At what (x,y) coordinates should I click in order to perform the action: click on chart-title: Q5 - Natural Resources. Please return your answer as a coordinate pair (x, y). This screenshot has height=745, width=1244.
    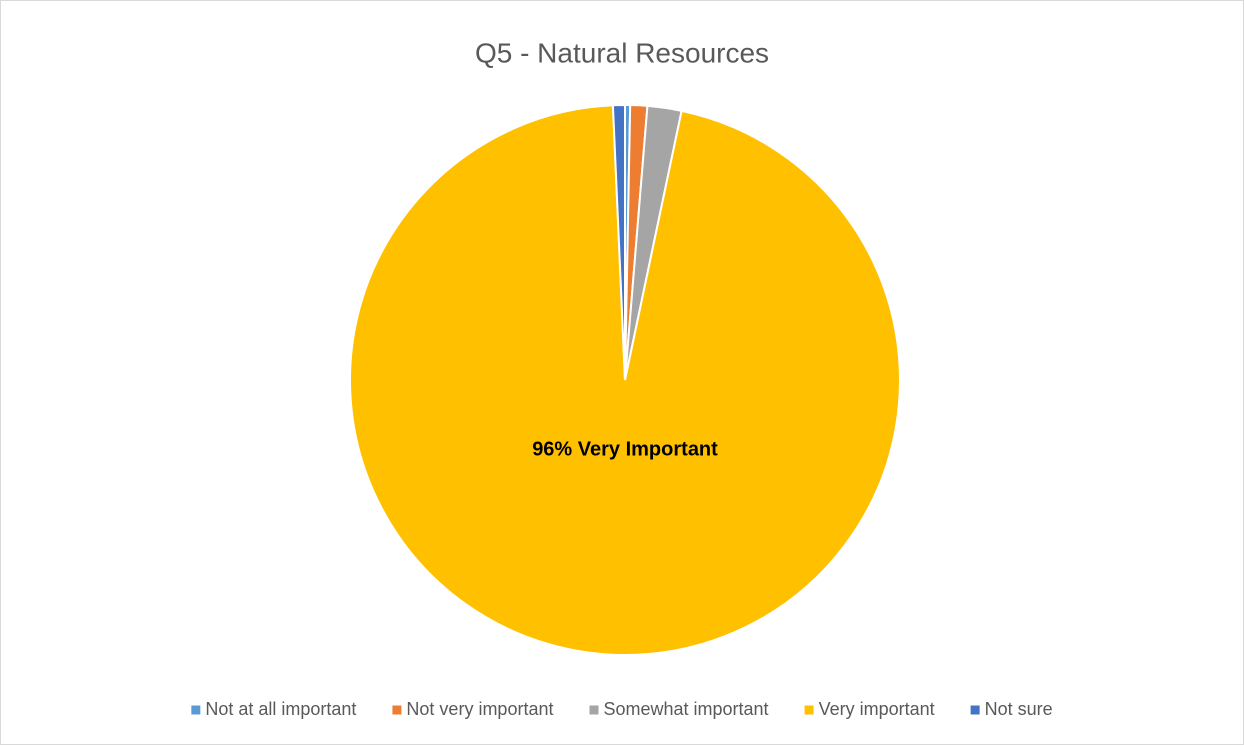
    Looking at the image, I should click on (622, 52).